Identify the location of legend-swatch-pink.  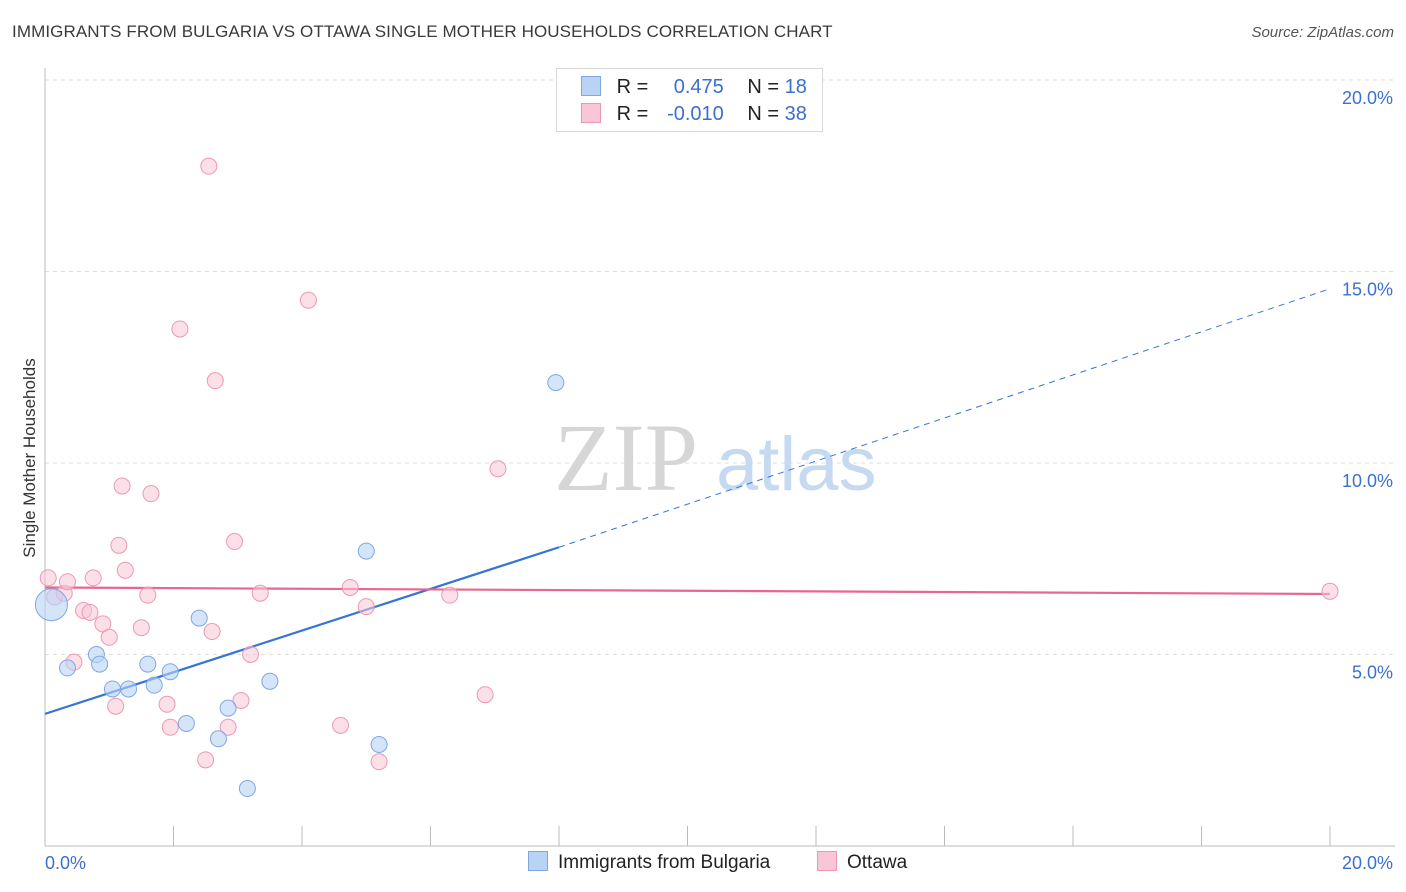
(591, 113).